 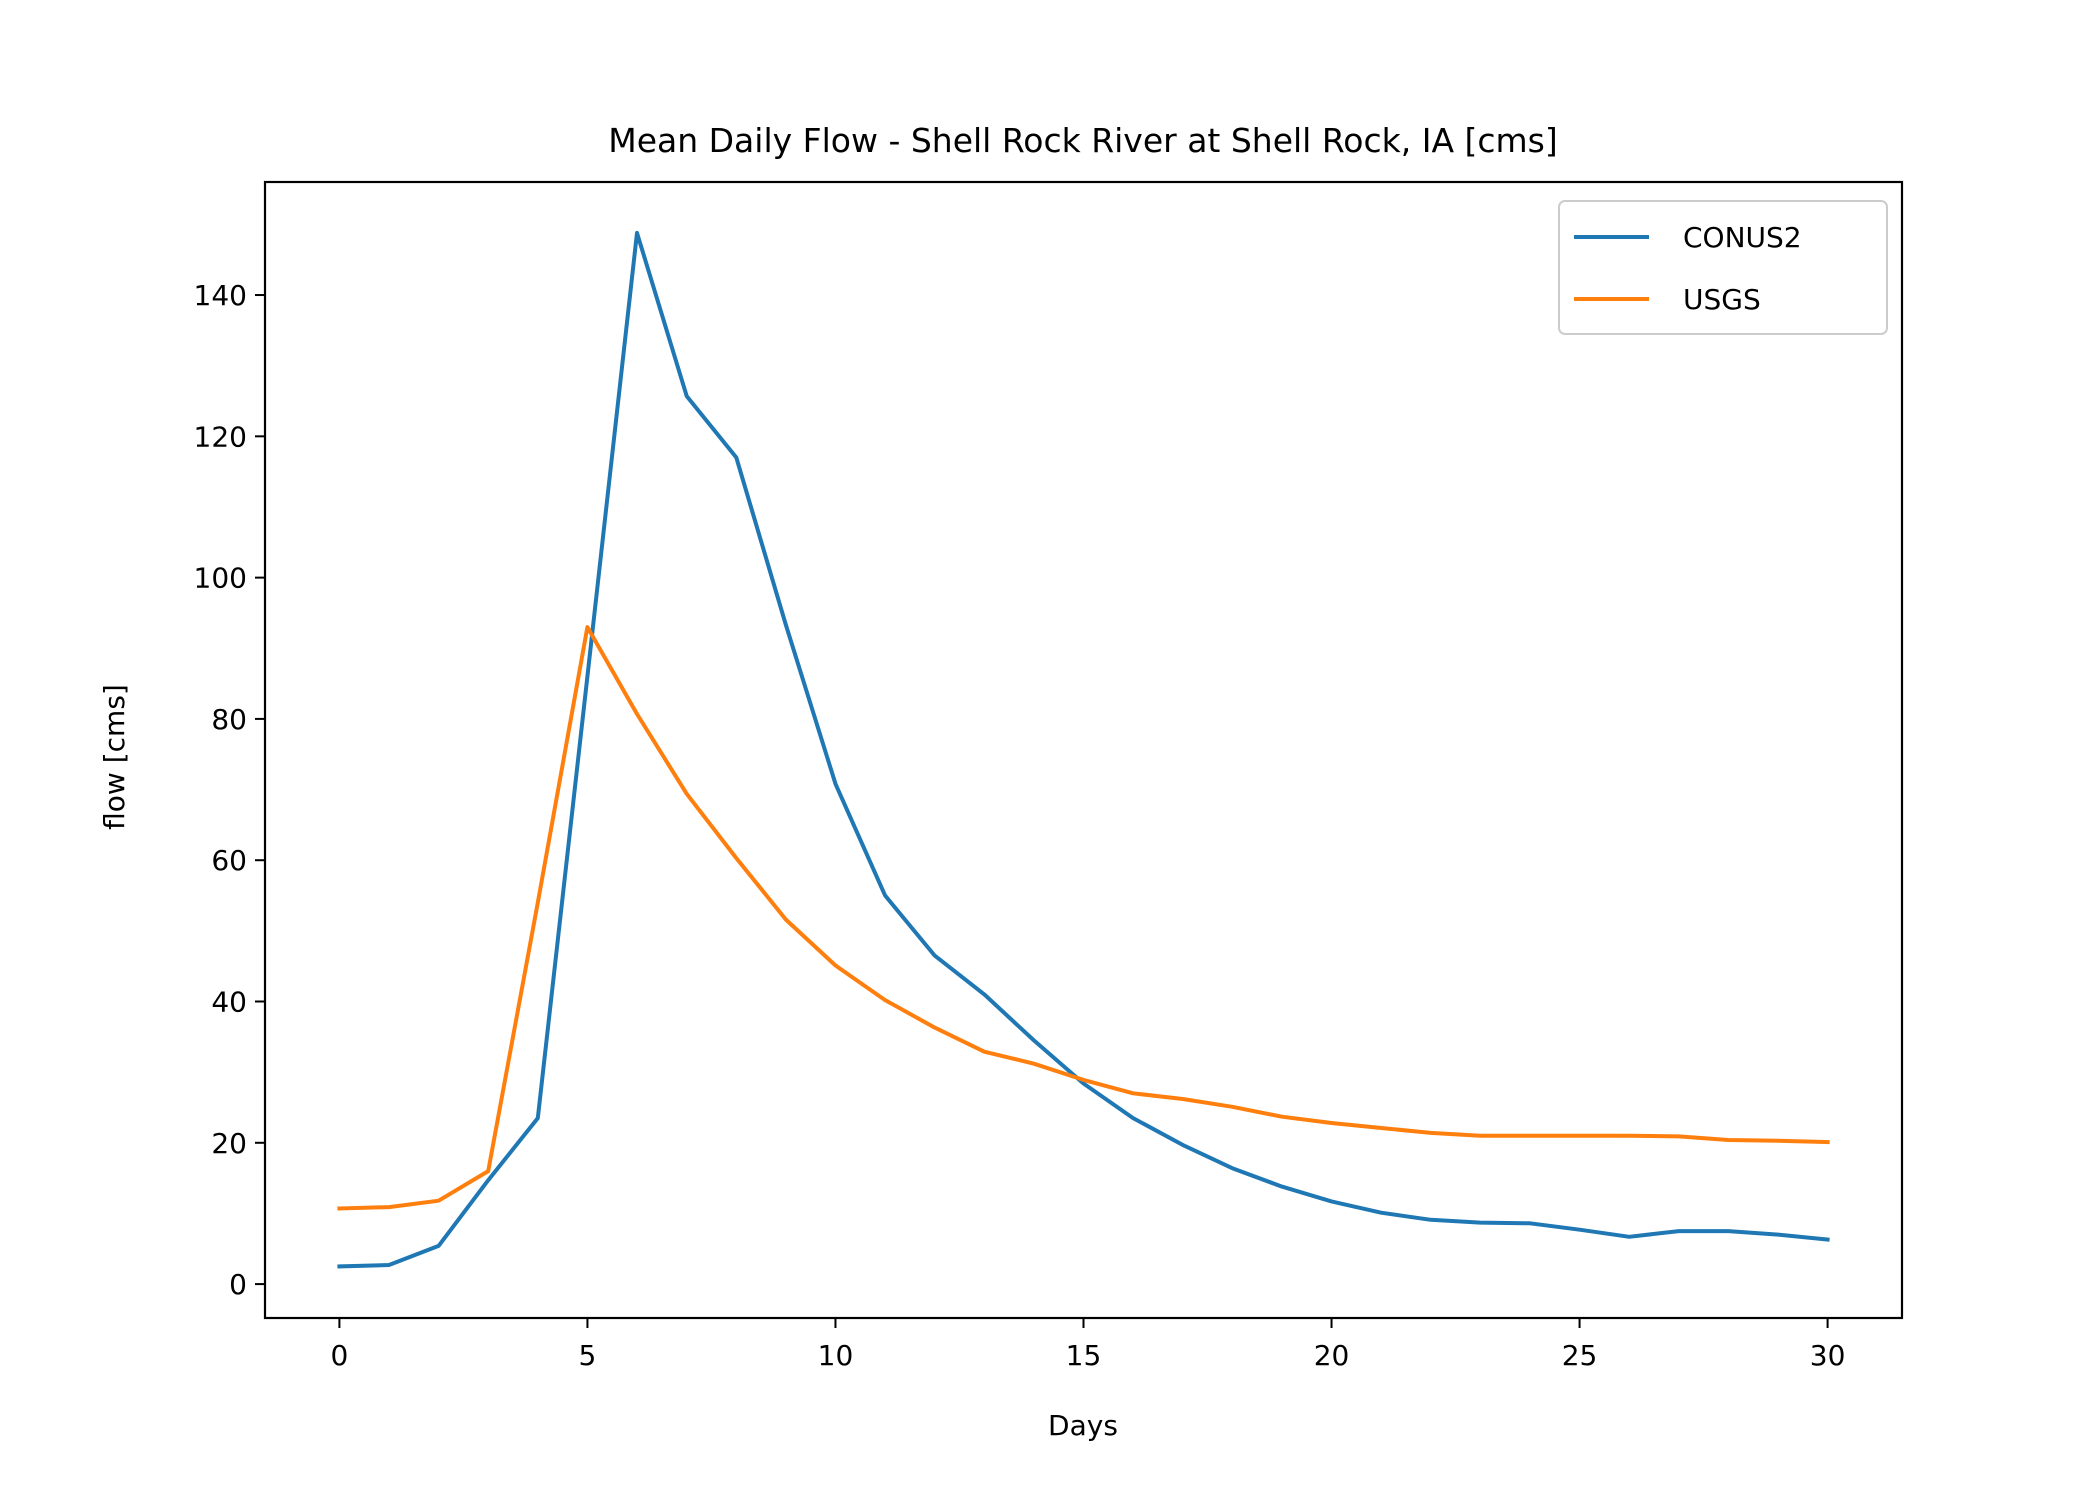 I want to click on x-tick-label: 20, so click(x=1332, y=1355).